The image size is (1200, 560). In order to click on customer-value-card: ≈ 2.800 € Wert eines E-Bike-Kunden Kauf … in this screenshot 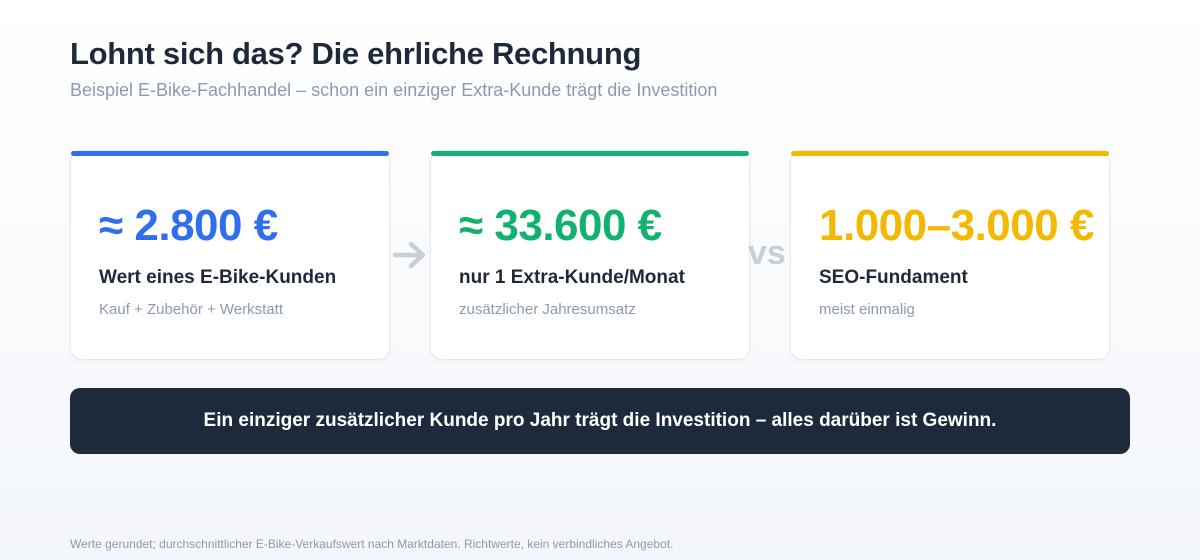, I will do `click(230, 255)`.